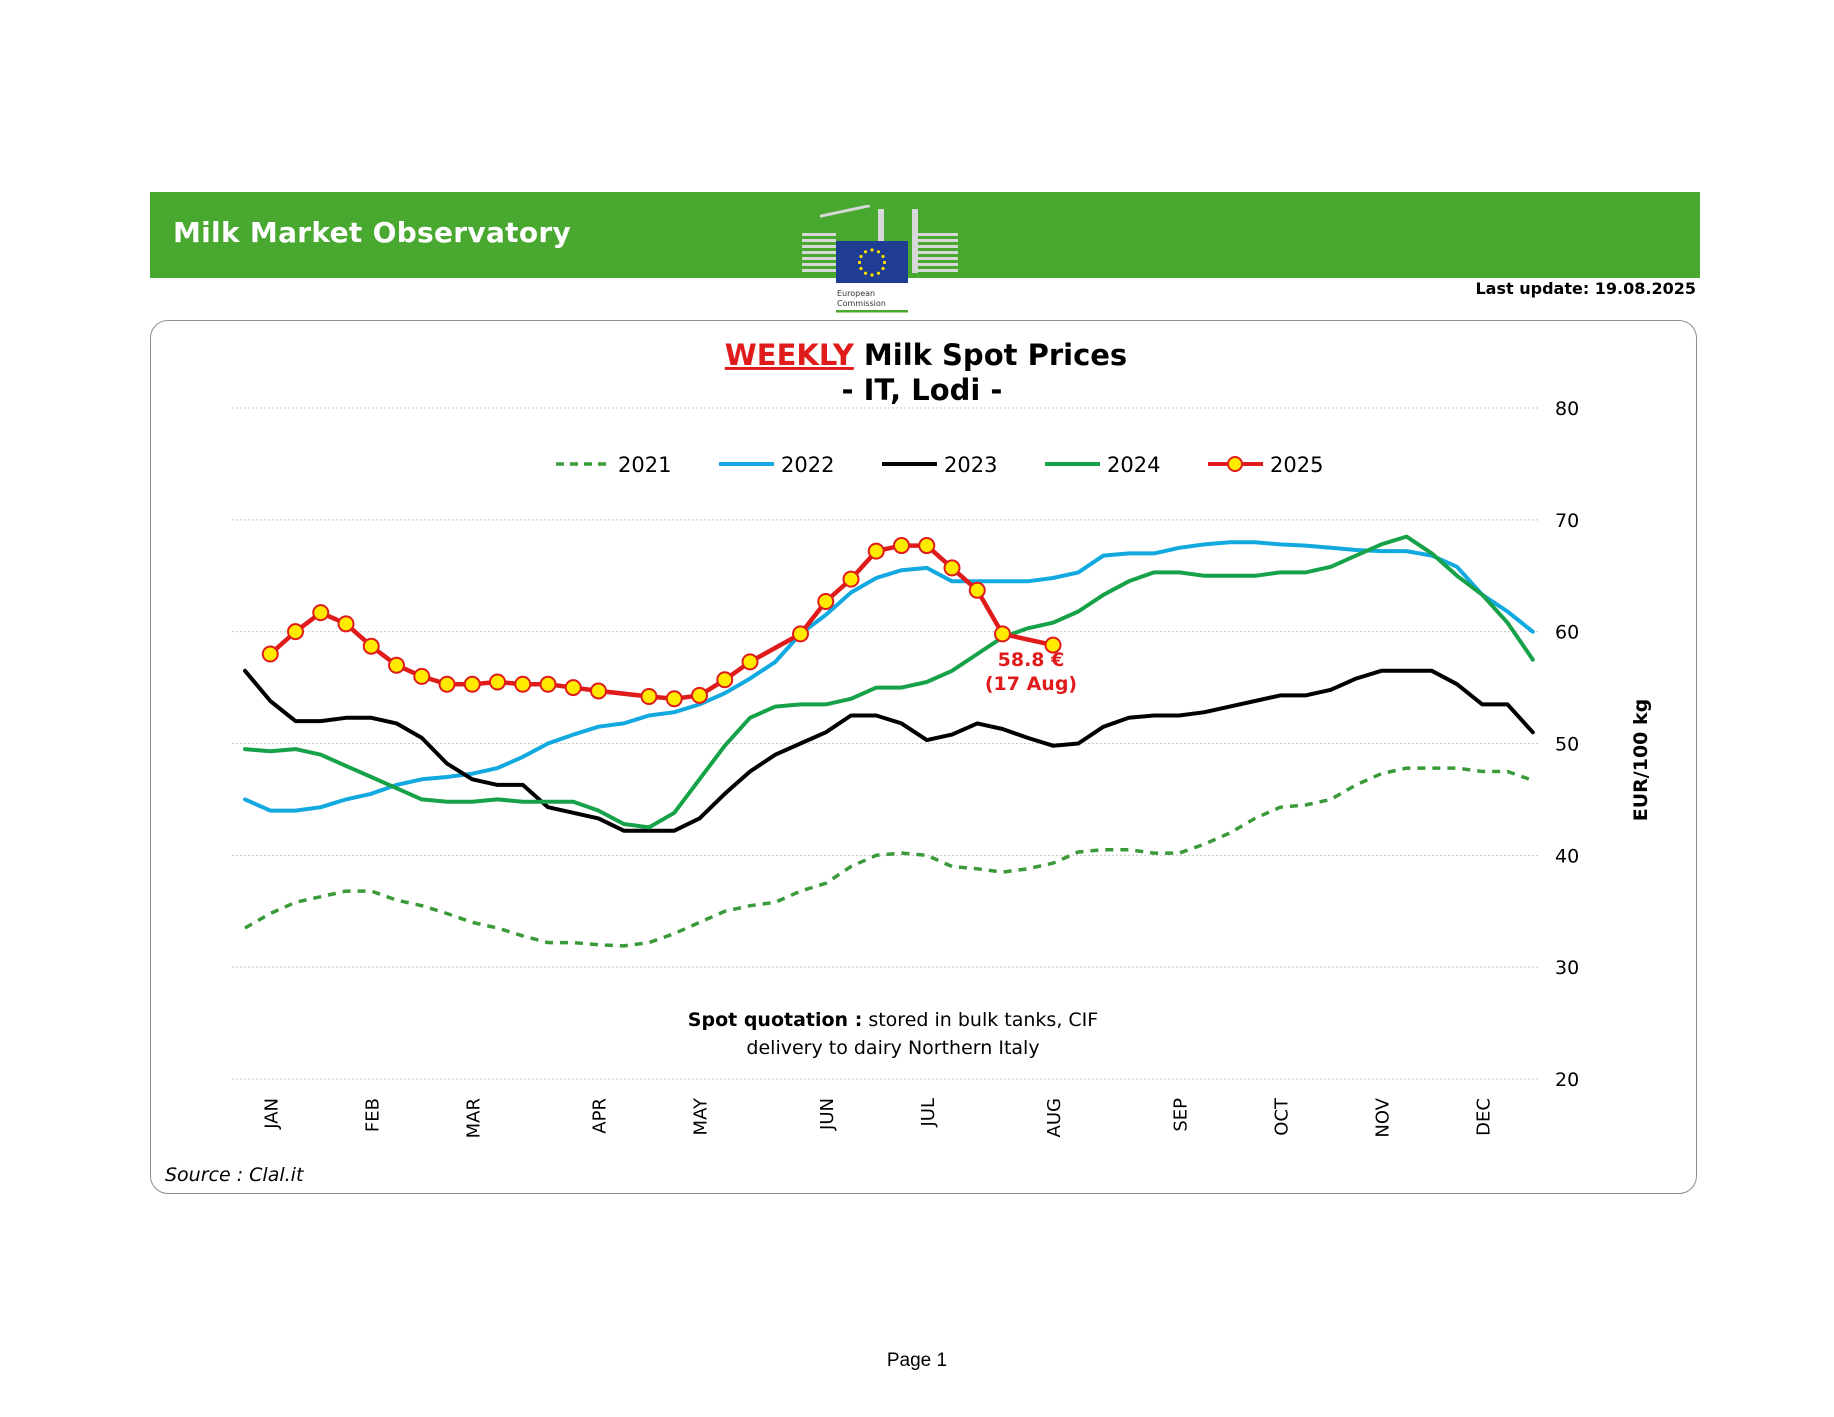 Image resolution: width=1834 pixels, height=1417 pixels. What do you see at coordinates (644, 465) in the screenshot?
I see `legend-label-2021: 2021` at bounding box center [644, 465].